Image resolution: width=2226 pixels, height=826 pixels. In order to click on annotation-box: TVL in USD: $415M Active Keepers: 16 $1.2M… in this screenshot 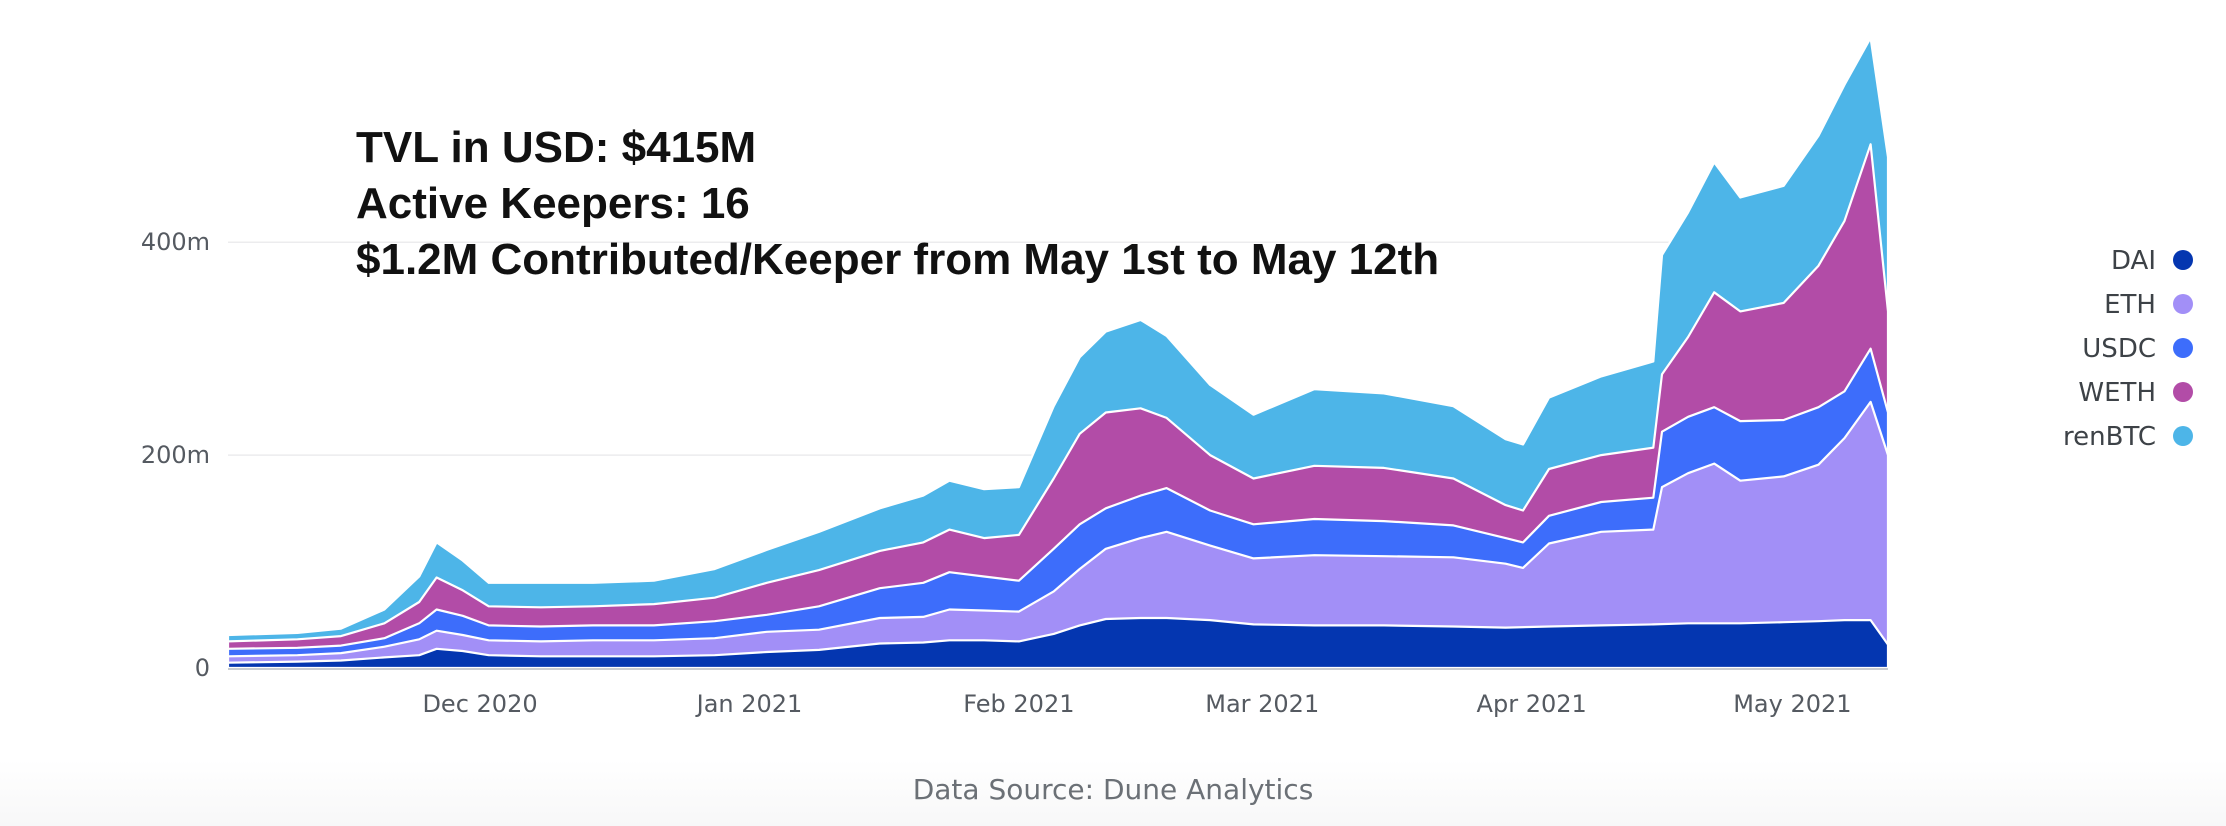, I will do `click(897, 203)`.